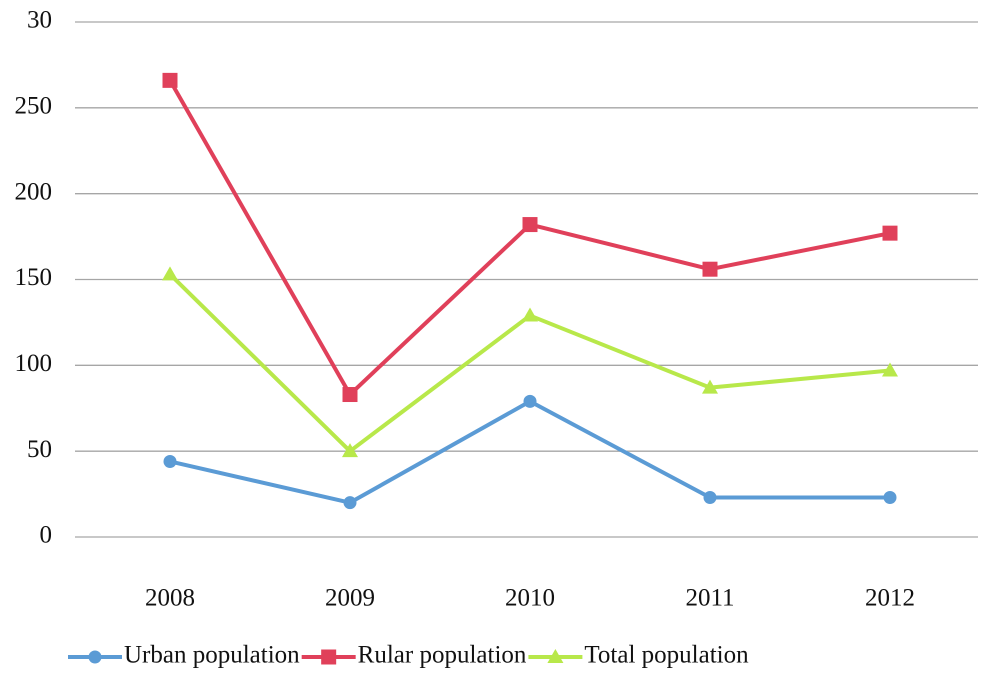  I want to click on x-tick-label: 2008, so click(170, 598).